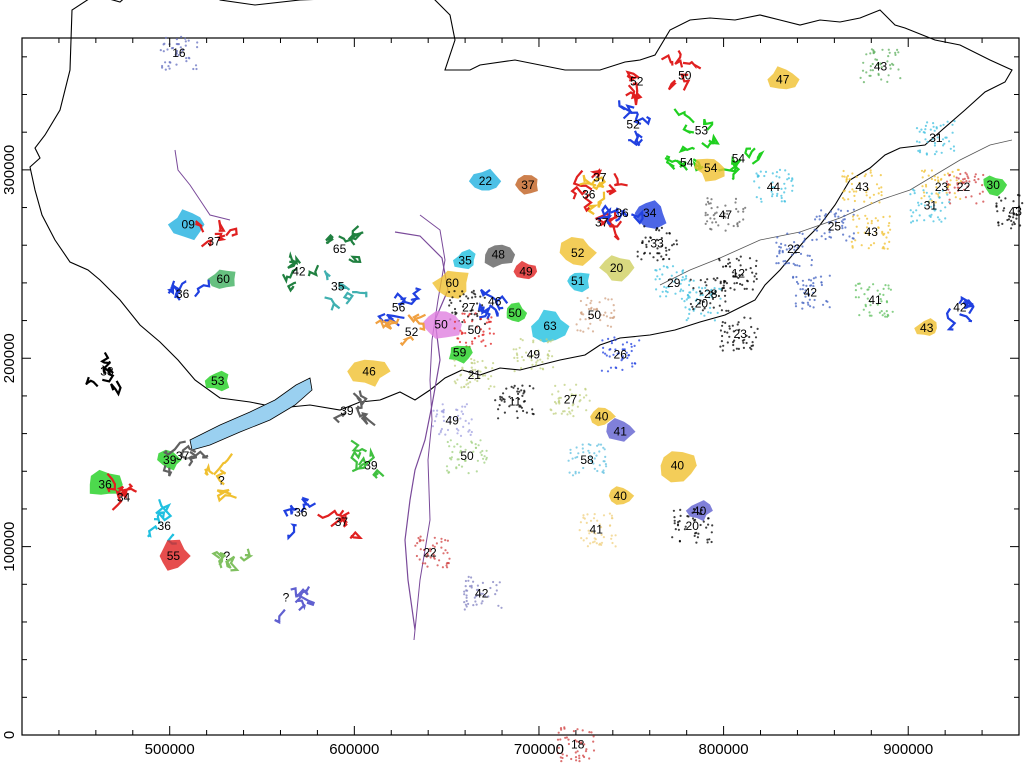  What do you see at coordinates (214, 241) in the screenshot?
I see `region-label: 37` at bounding box center [214, 241].